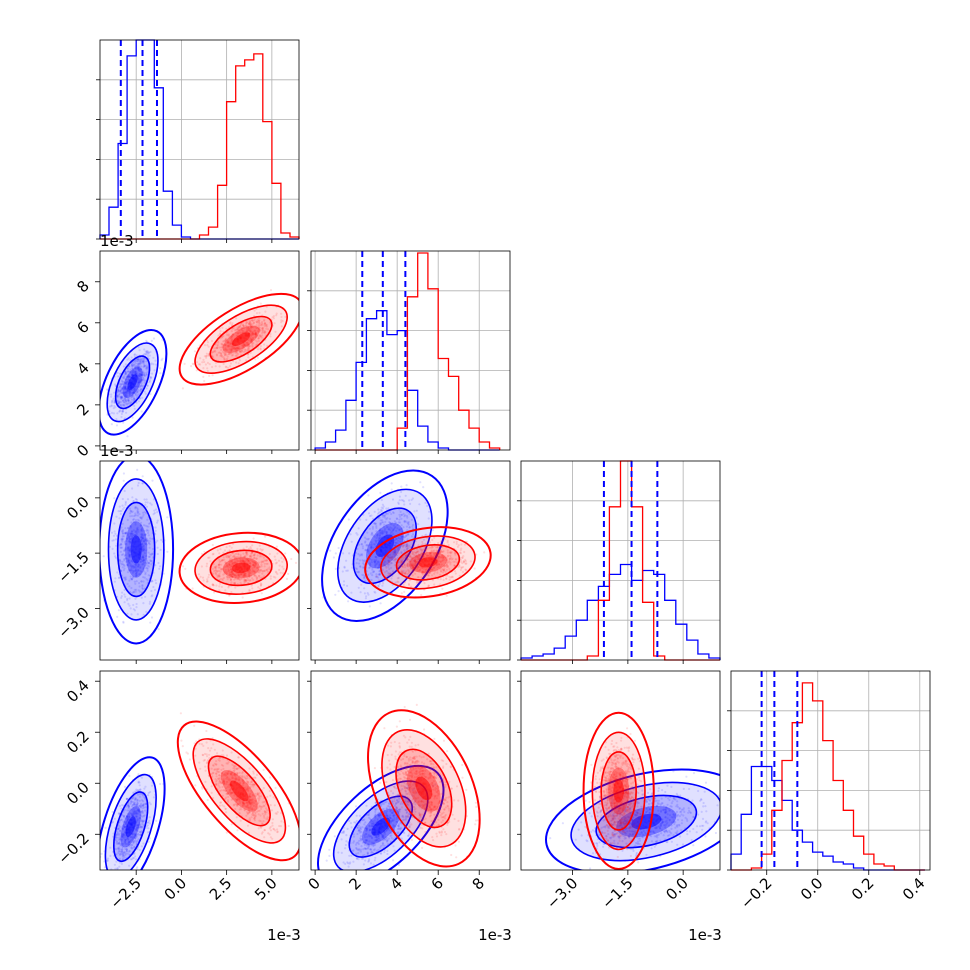 This screenshot has width=970, height=970. Describe the element at coordinates (117, 241) in the screenshot. I see `y-offset-label-1: 1e-3` at that location.